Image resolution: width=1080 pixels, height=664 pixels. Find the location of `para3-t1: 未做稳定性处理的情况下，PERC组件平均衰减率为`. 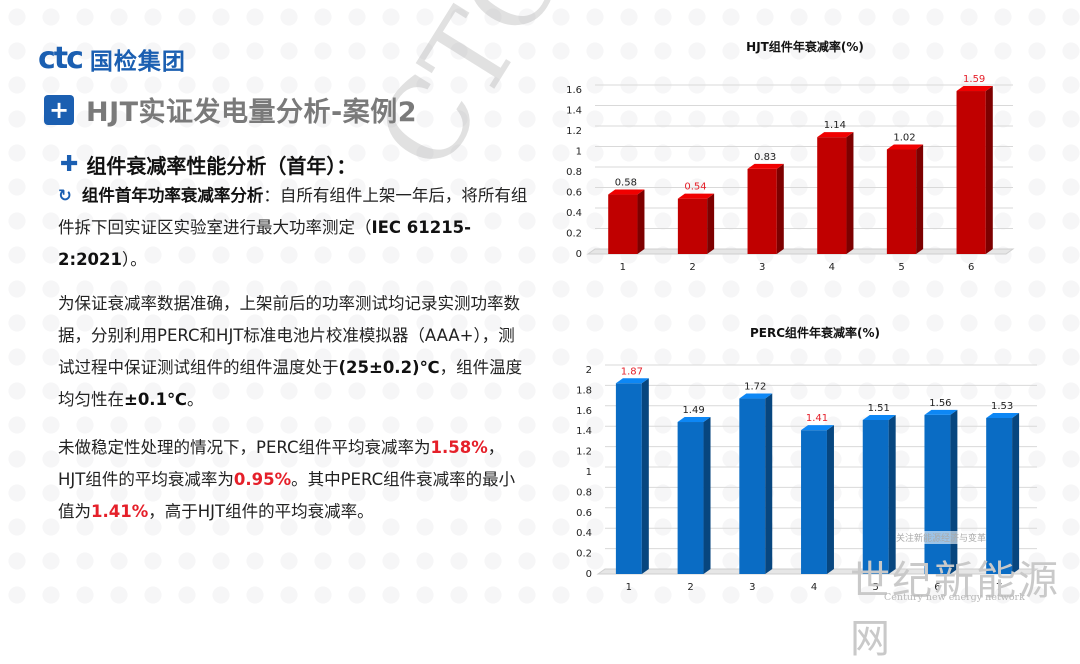

para3-t1: 未做稳定性处理的情况下，PERC组件平均衰减率为 is located at coordinates (244, 447).